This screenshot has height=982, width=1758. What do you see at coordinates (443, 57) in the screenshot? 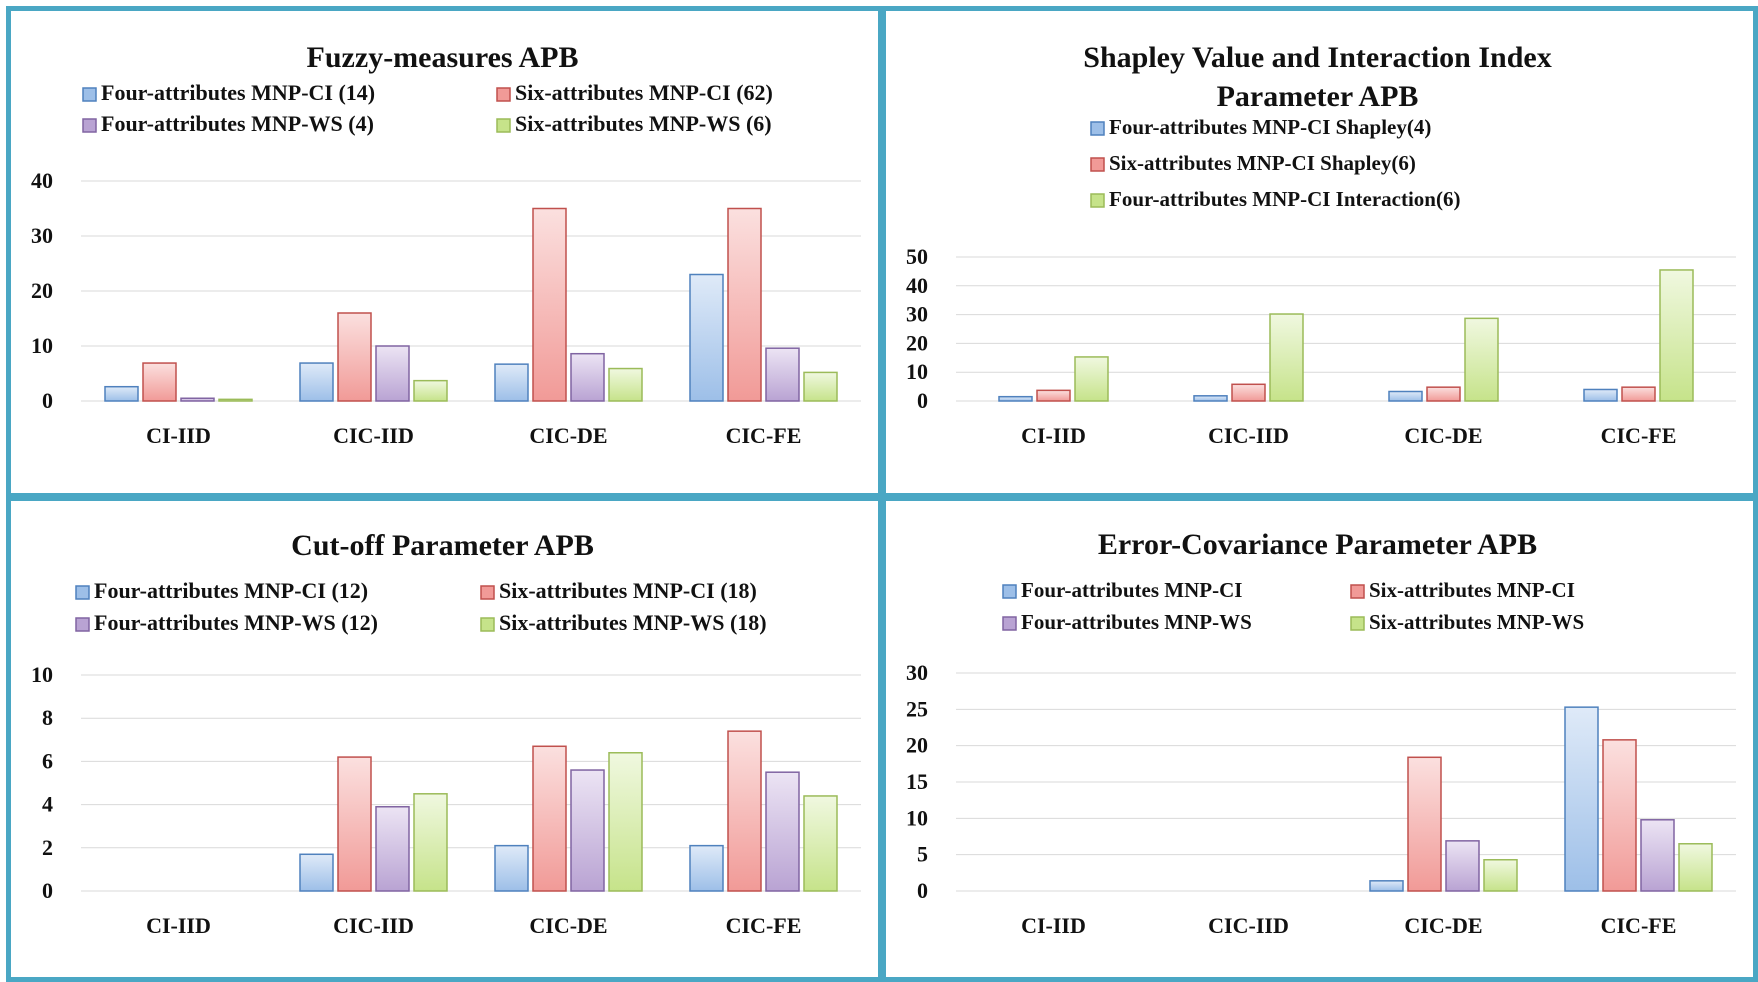
I see `chart-title-fuzzy: Fuzzy-measures APB` at bounding box center [443, 57].